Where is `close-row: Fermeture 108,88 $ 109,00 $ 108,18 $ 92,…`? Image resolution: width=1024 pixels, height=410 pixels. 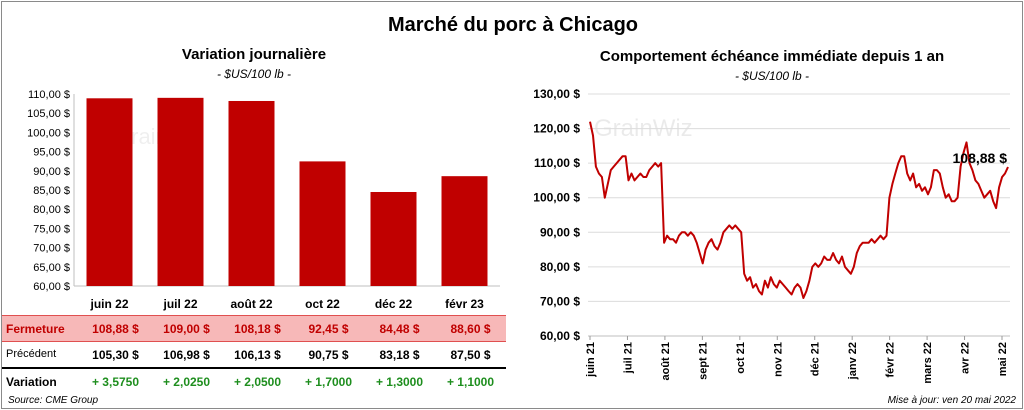
close-row: Fermeture 108,88 $ 109,00 $ 108,18 $ 92,… is located at coordinates (254, 328).